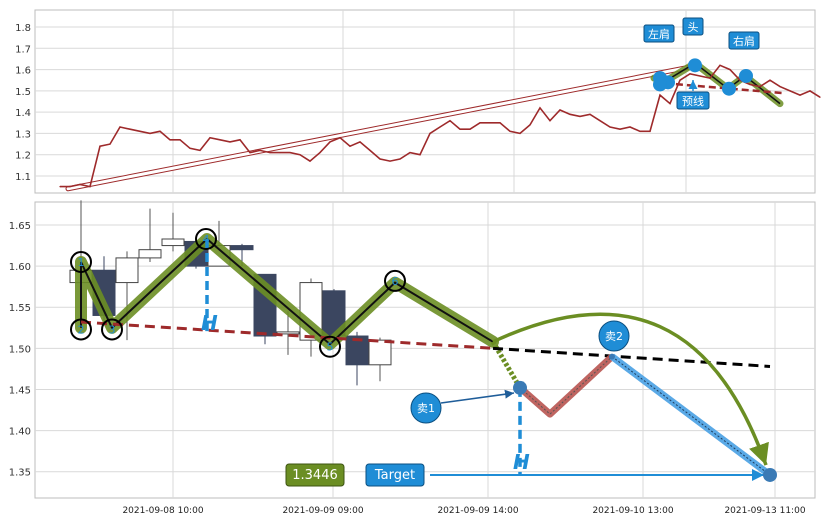 This screenshot has width=822, height=526. What do you see at coordinates (315, 475) in the screenshot?
I see `target-price-box` at bounding box center [315, 475].